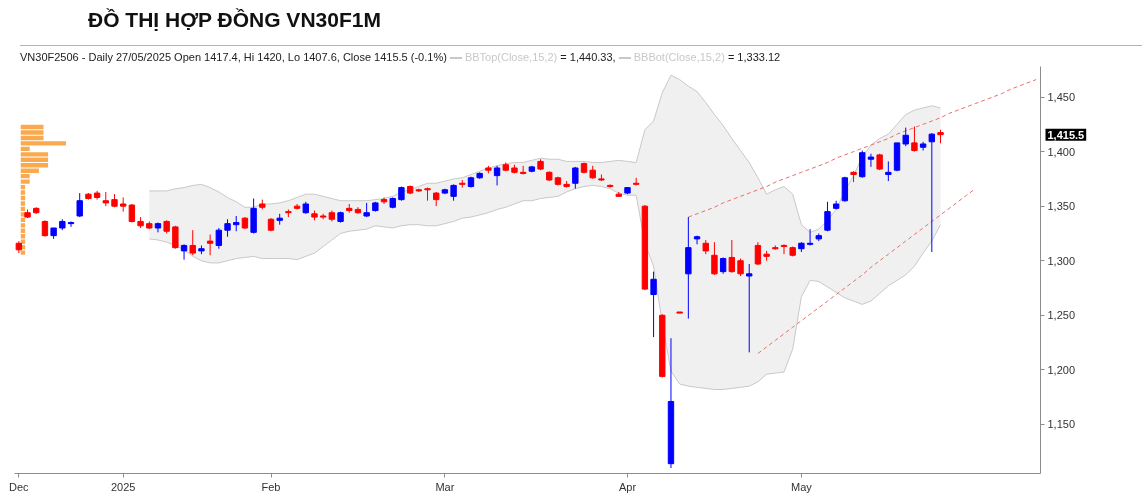  Describe the element at coordinates (627, 486) in the screenshot. I see `x-tick-label: Apr` at that location.